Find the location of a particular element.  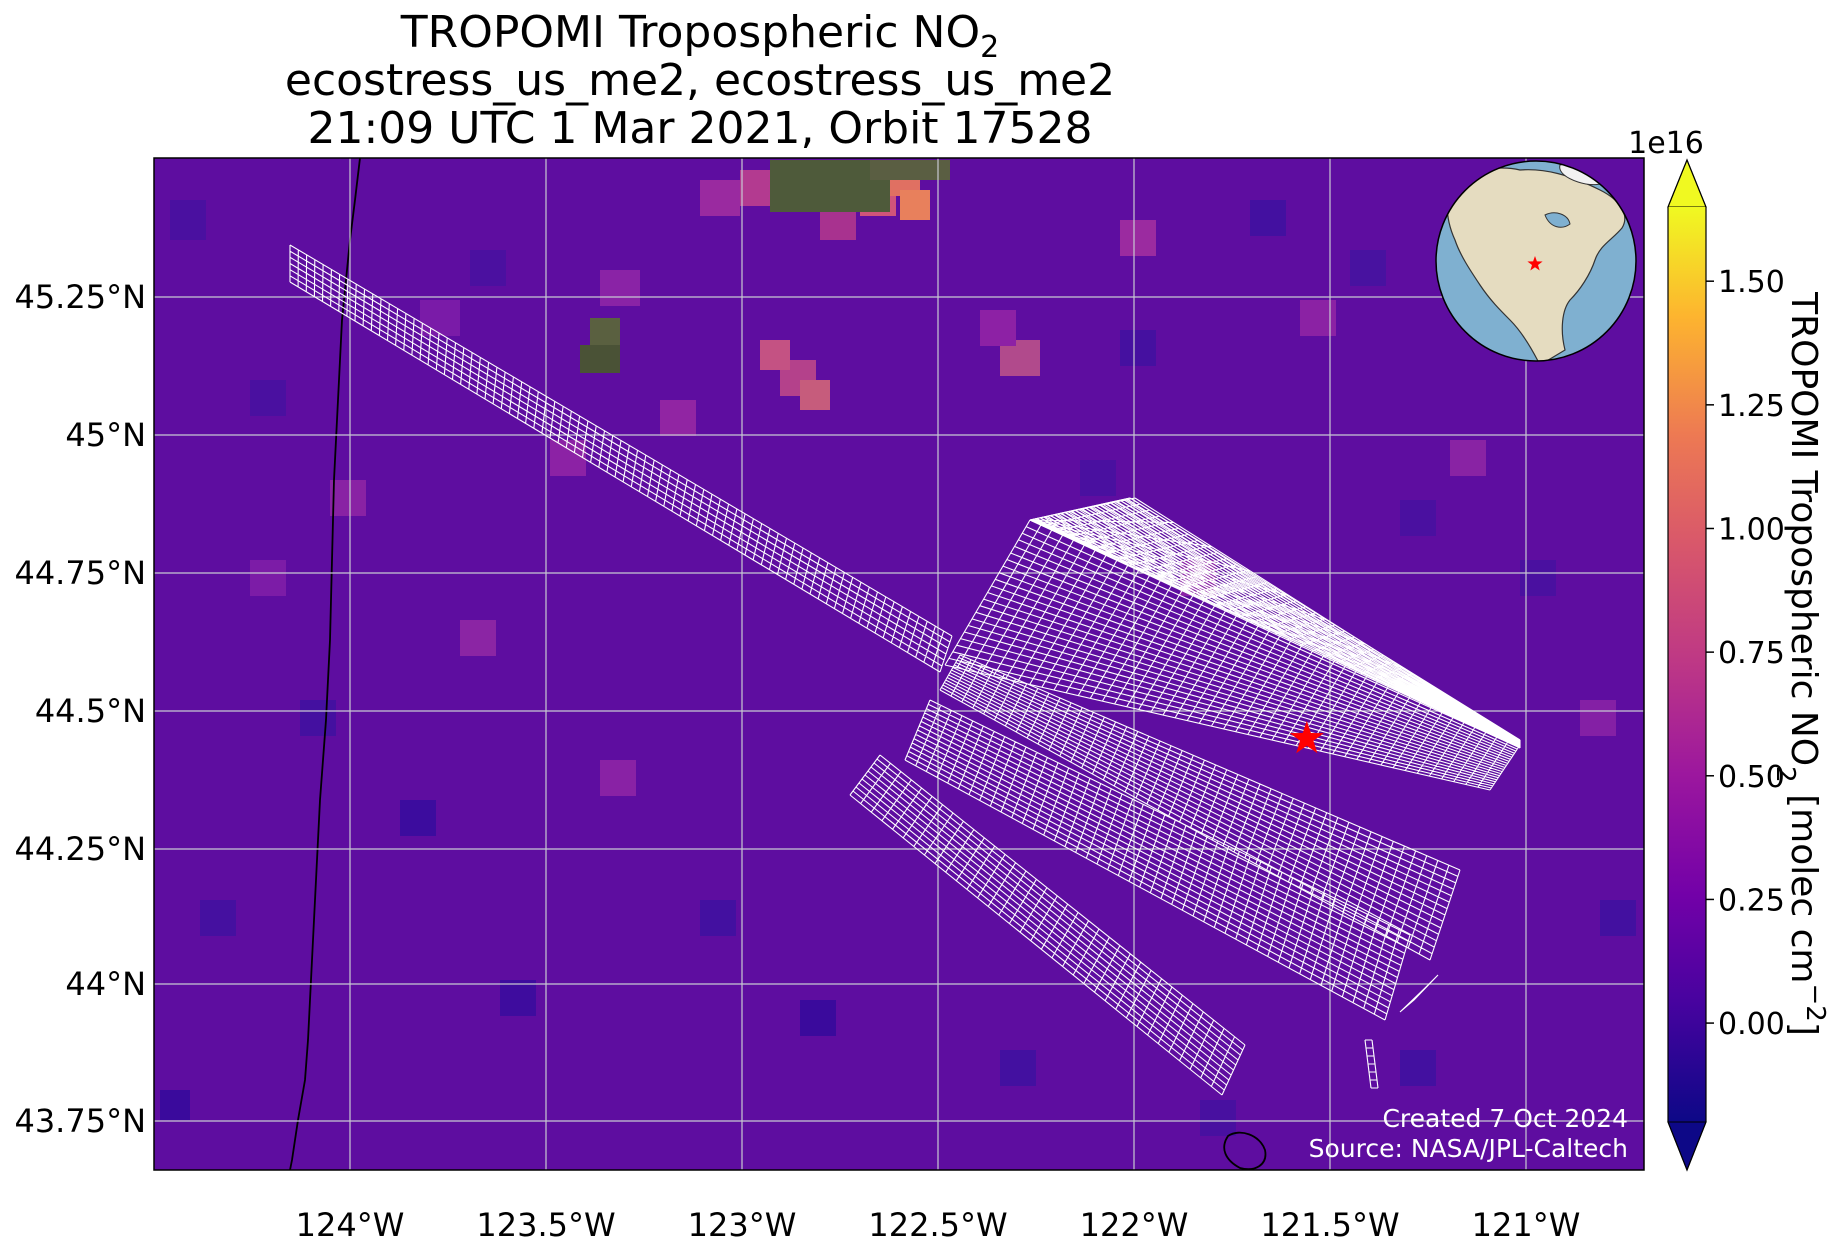

lon-tick-label: 123.5°W is located at coordinates (545, 1225).